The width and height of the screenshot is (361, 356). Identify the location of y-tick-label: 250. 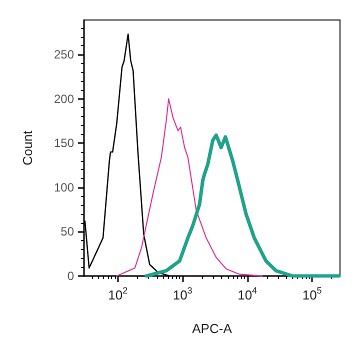
(64, 55).